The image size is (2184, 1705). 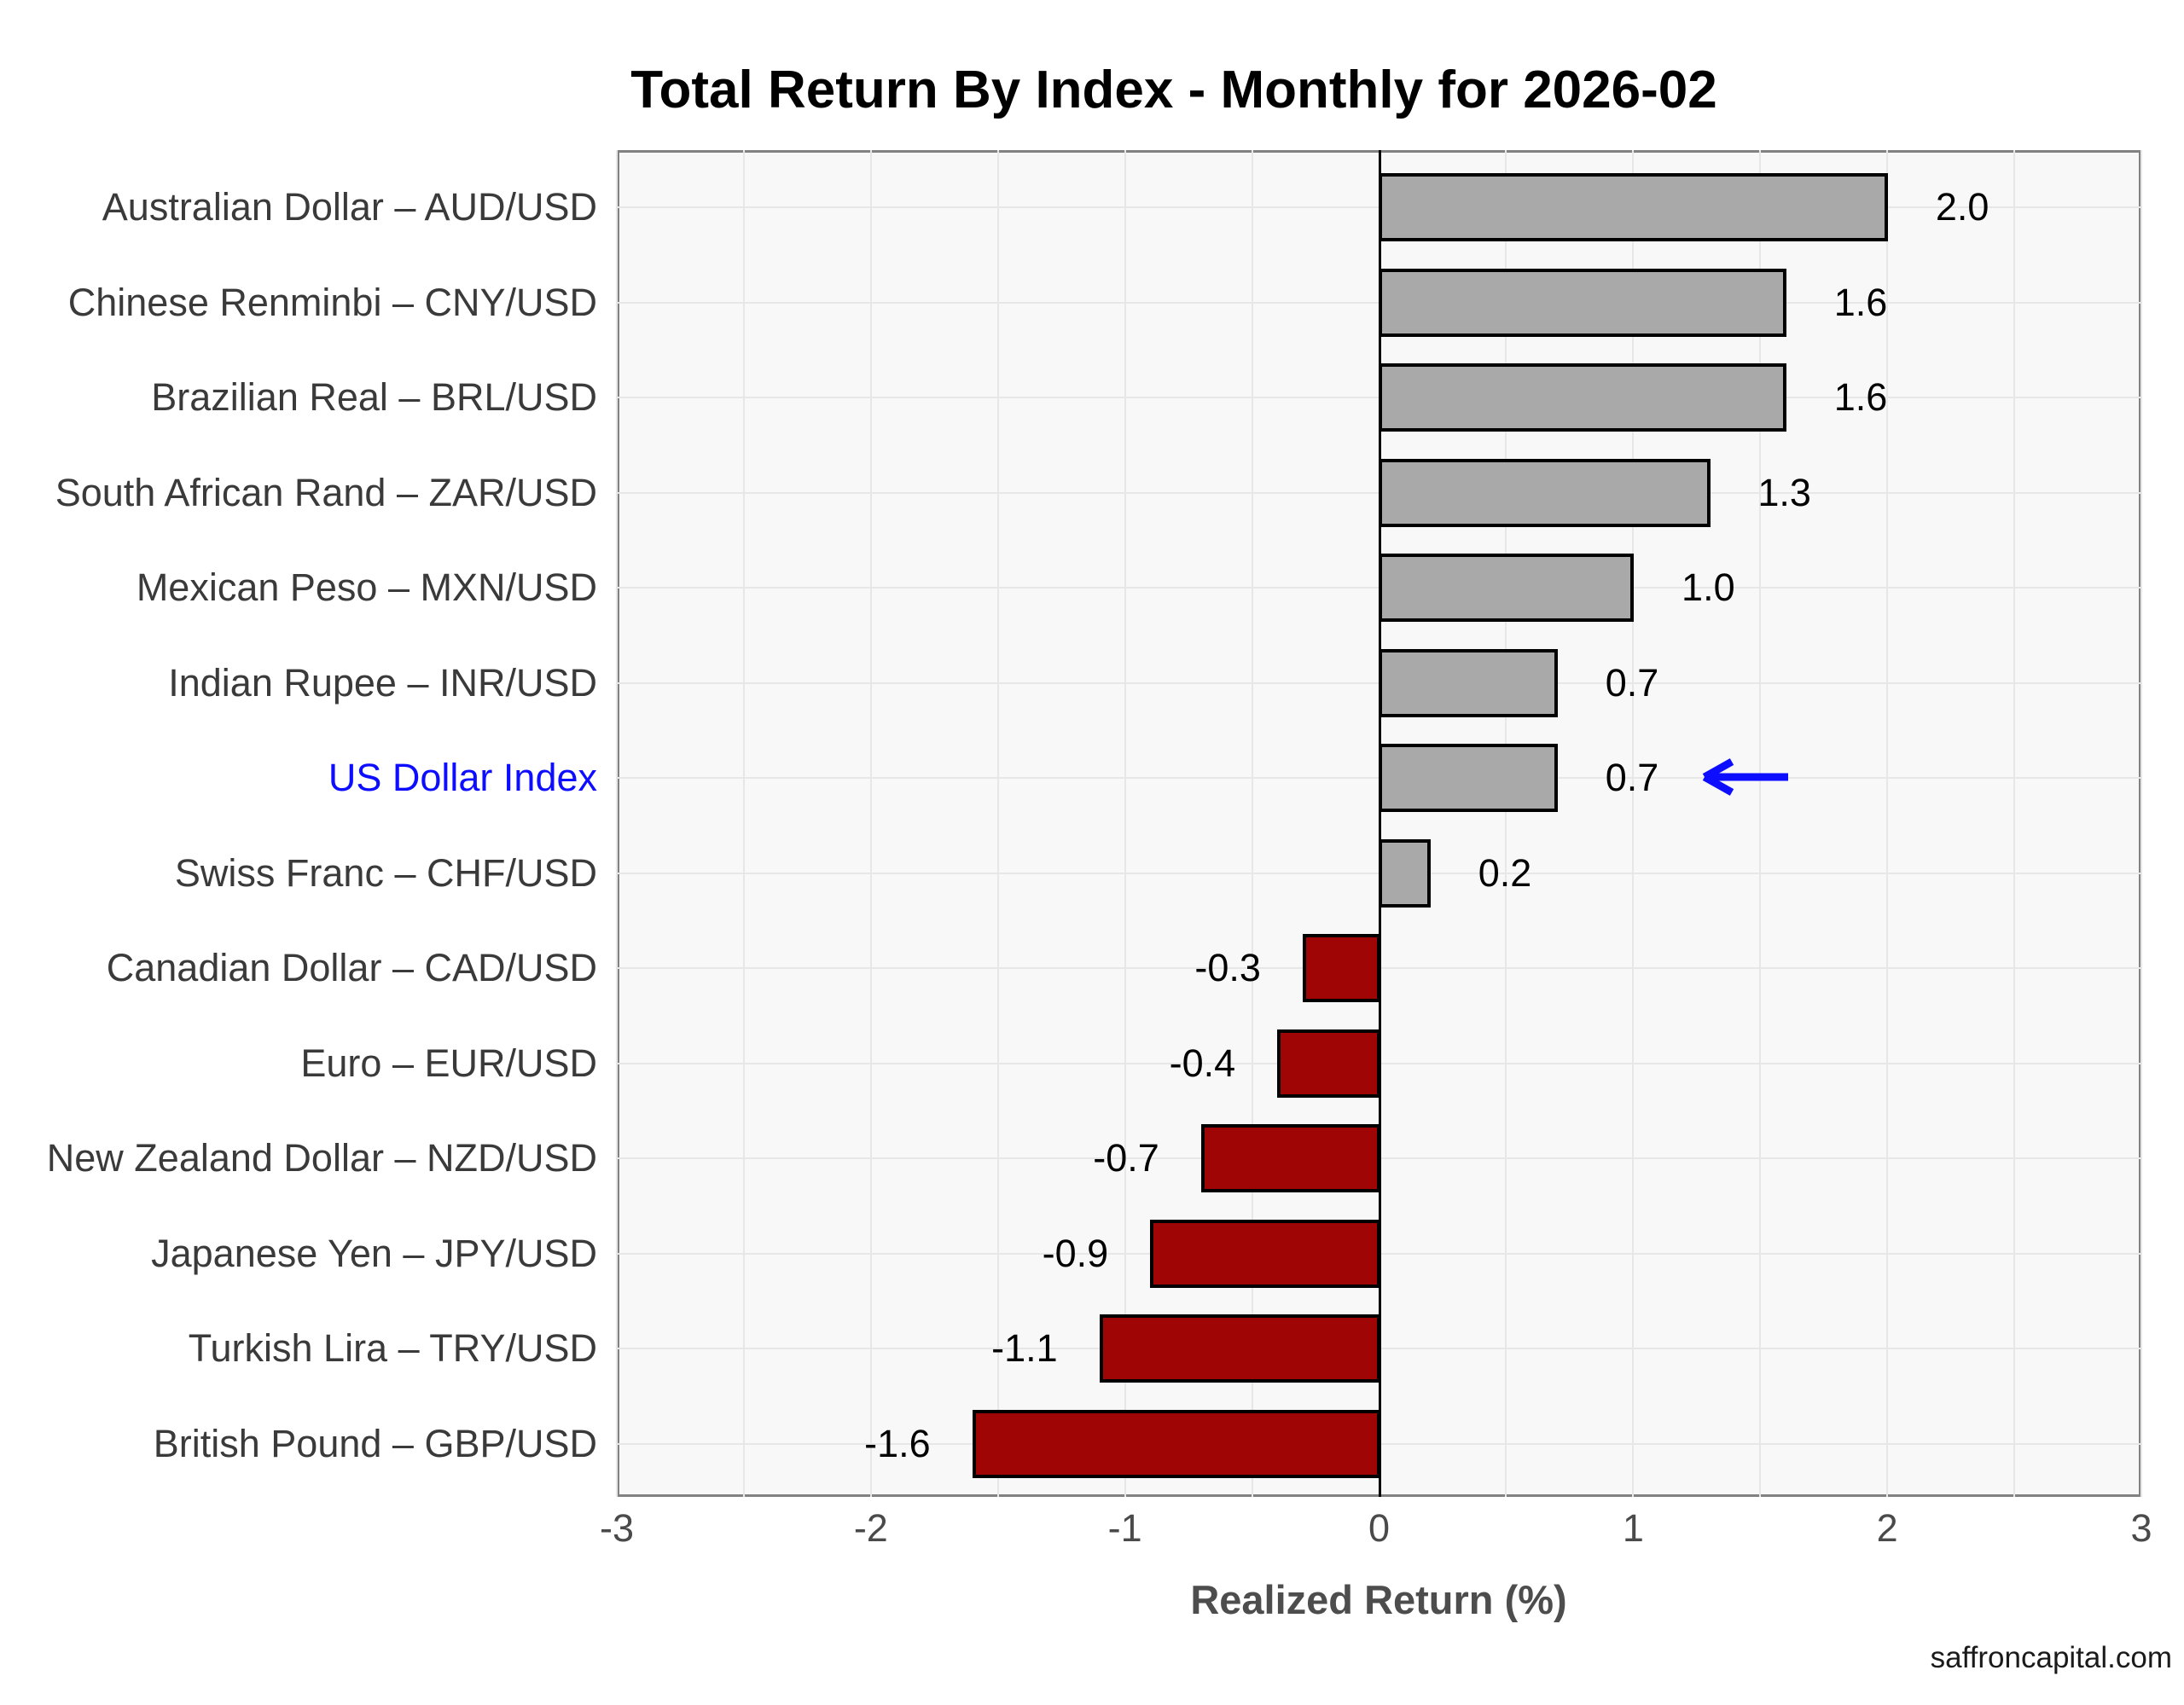 What do you see at coordinates (382, 682) in the screenshot?
I see `category-label: Indian Rupee – INR/USD` at bounding box center [382, 682].